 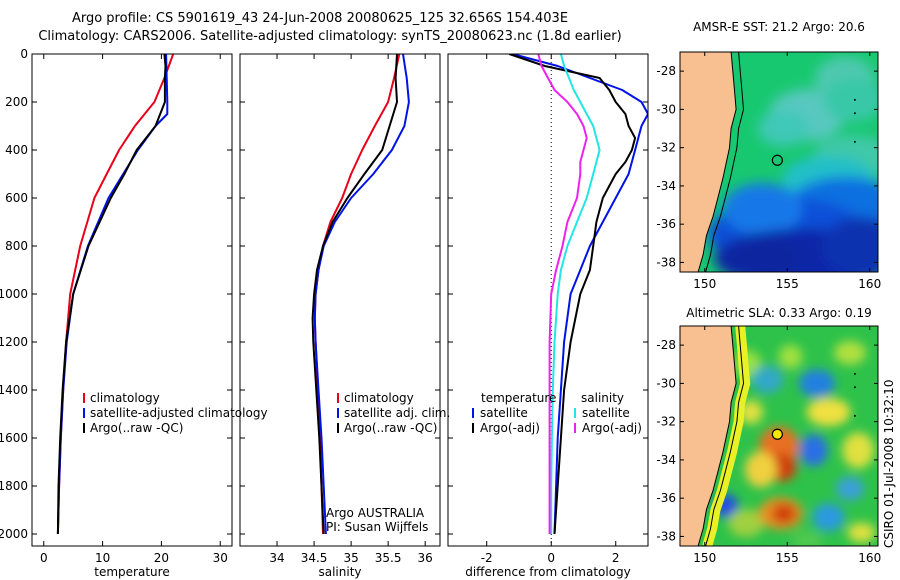 I want to click on series-line-satellite-adjusted-climatology, so click(x=112, y=294).